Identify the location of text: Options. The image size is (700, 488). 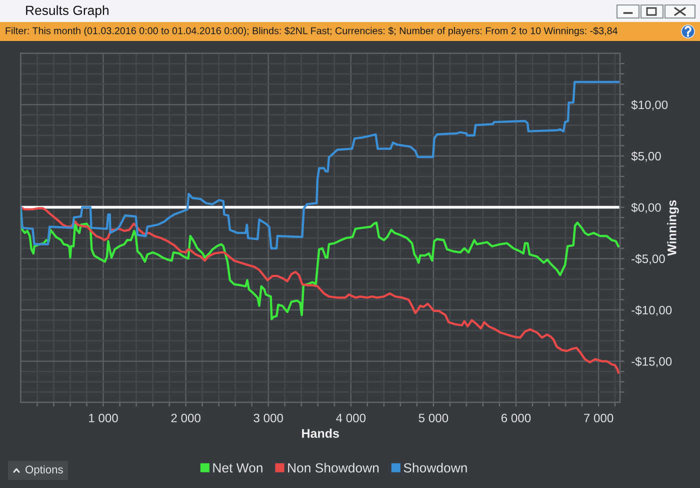
(44, 470).